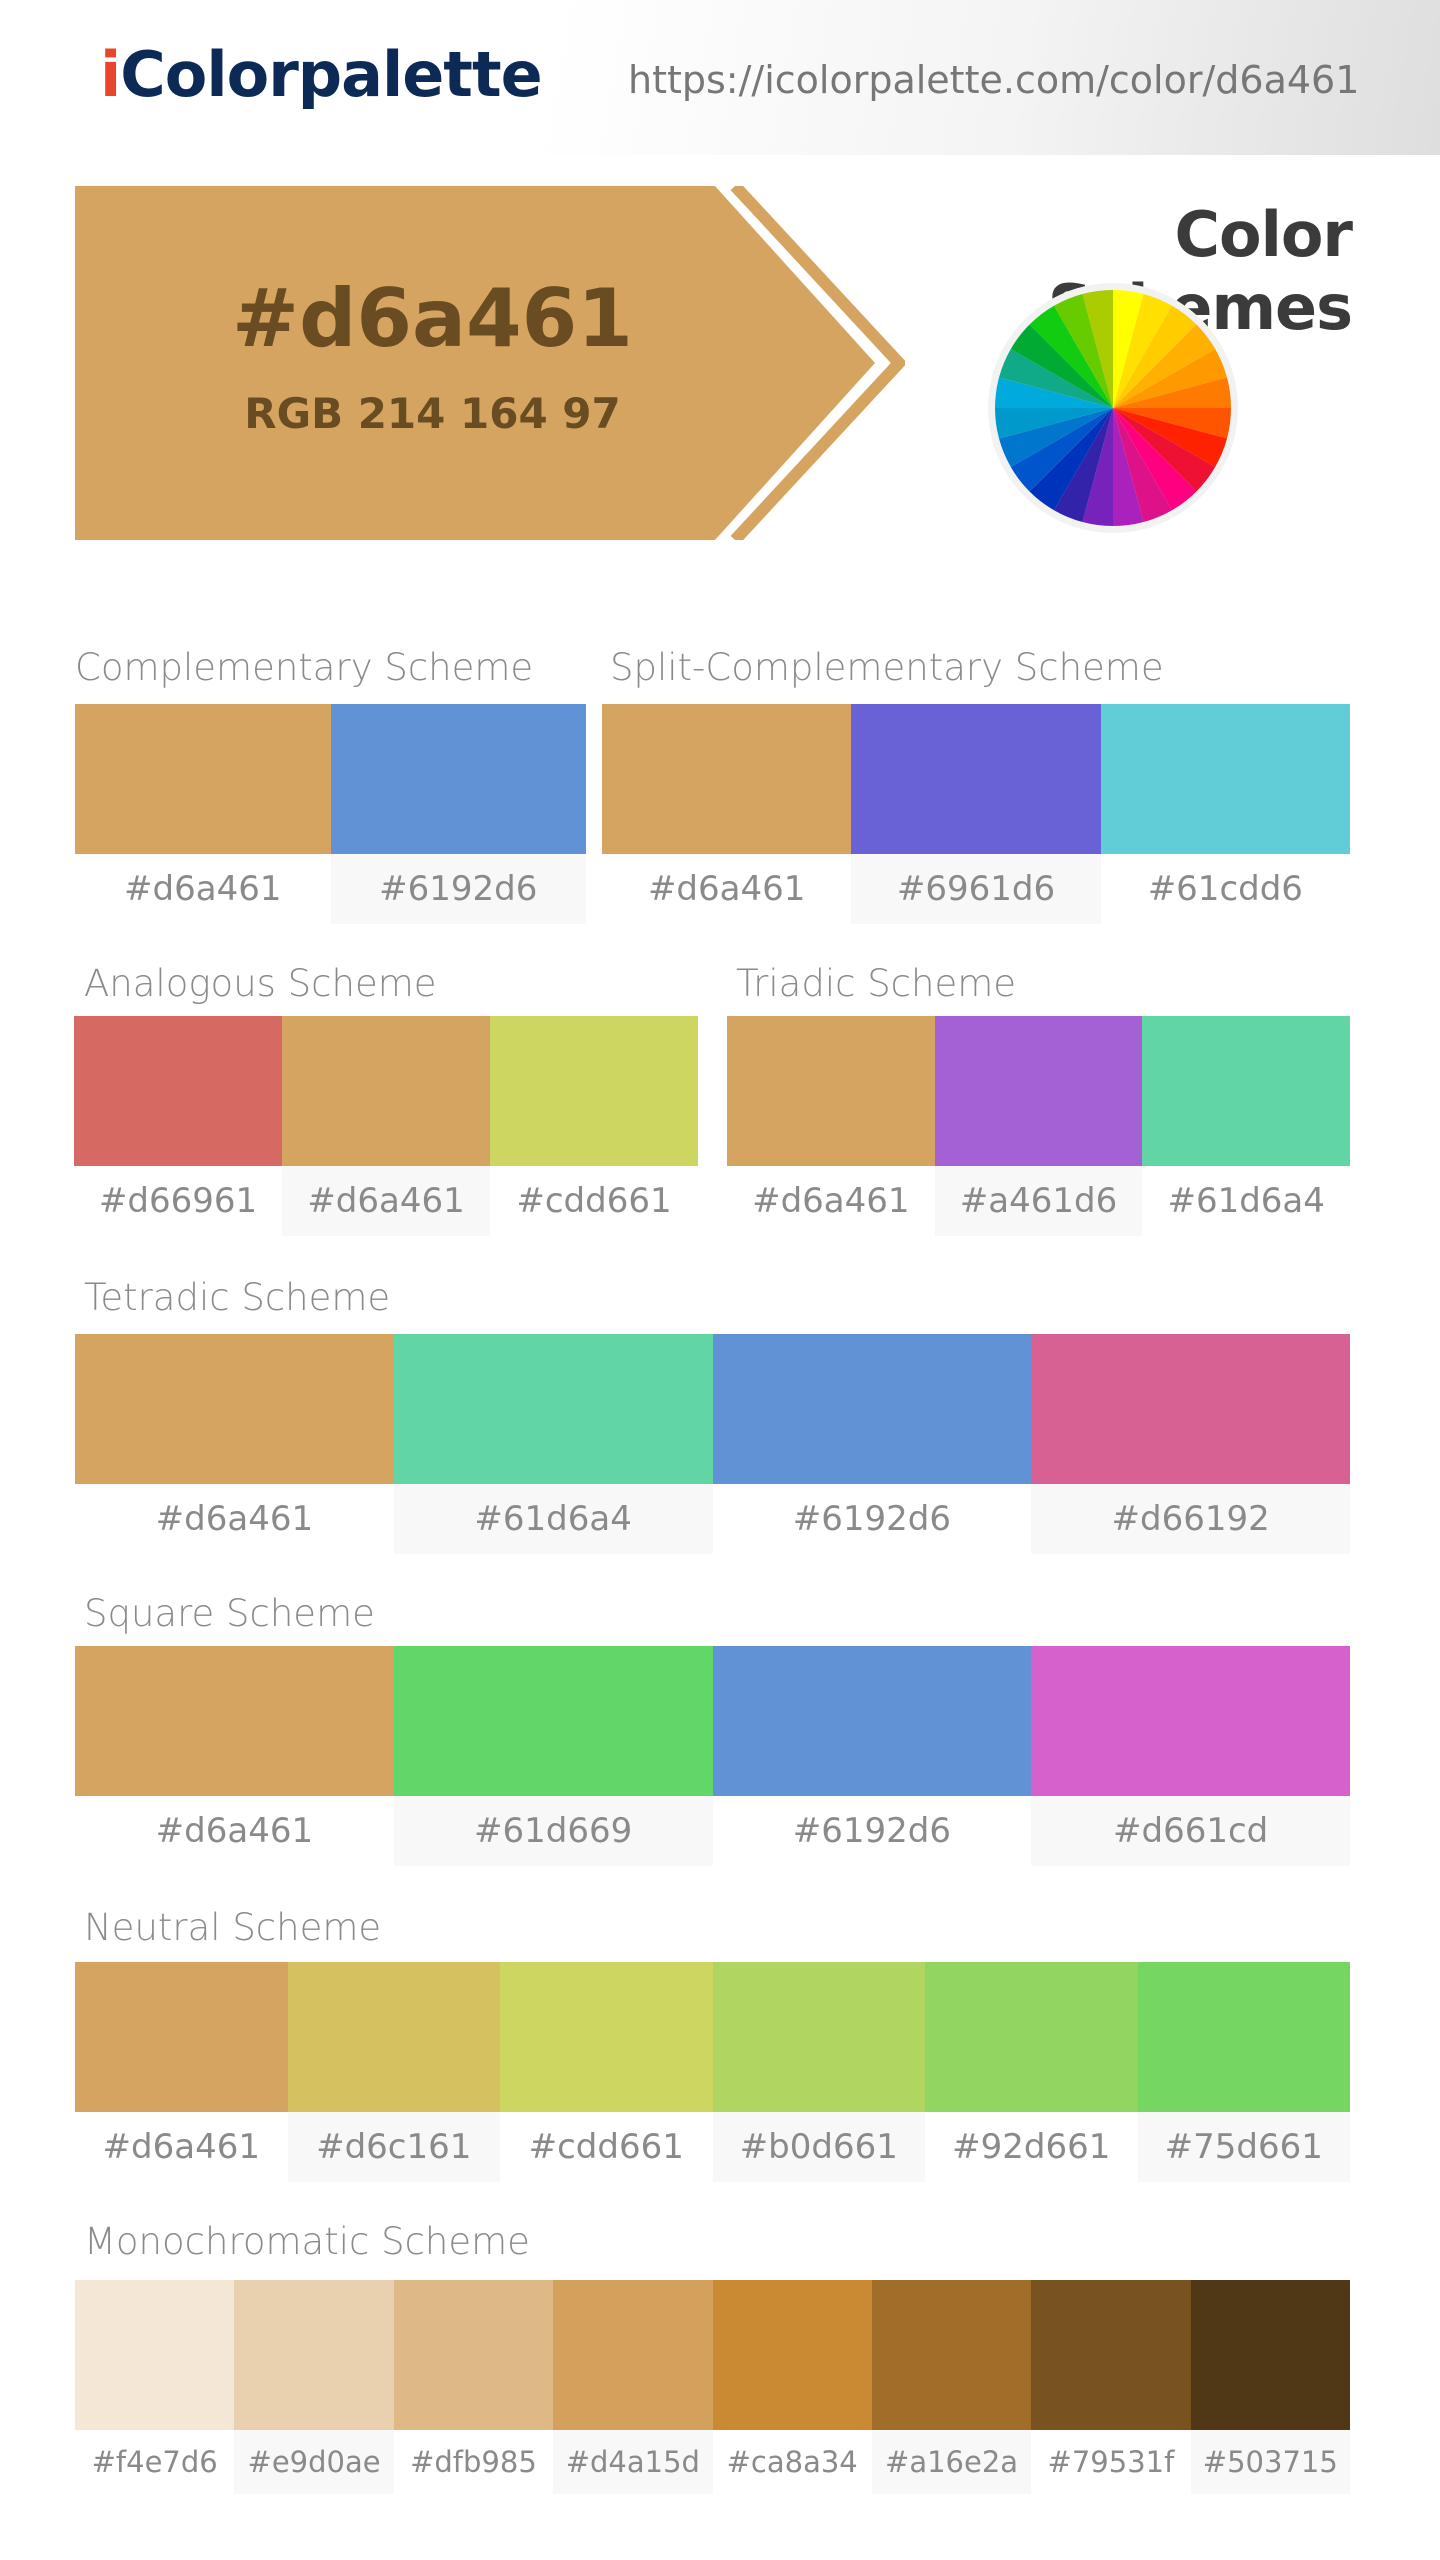 This screenshot has height=2560, width=1440. What do you see at coordinates (792, 2462) in the screenshot?
I see `color-hex-label: #ca8a34` at bounding box center [792, 2462].